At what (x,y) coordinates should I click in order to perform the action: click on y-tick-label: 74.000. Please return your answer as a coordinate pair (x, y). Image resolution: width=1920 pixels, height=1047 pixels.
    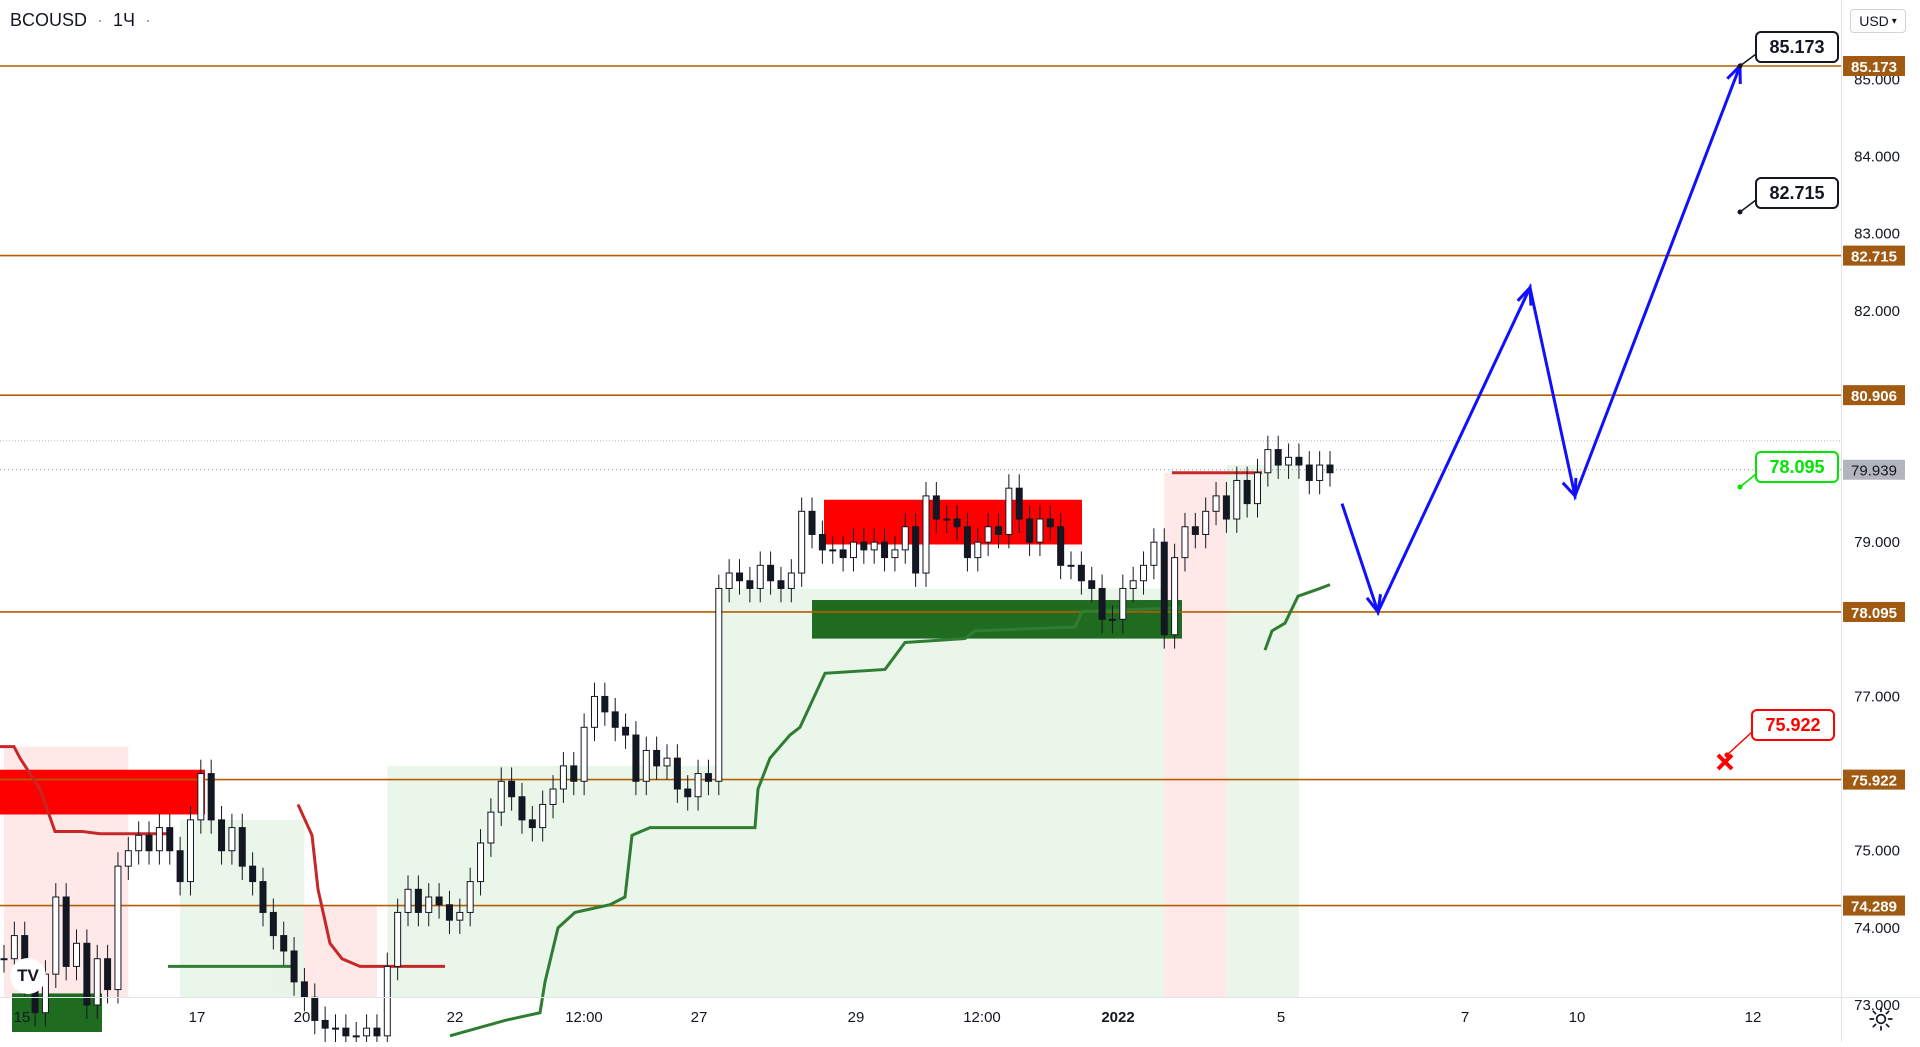
    Looking at the image, I should click on (1877, 928).